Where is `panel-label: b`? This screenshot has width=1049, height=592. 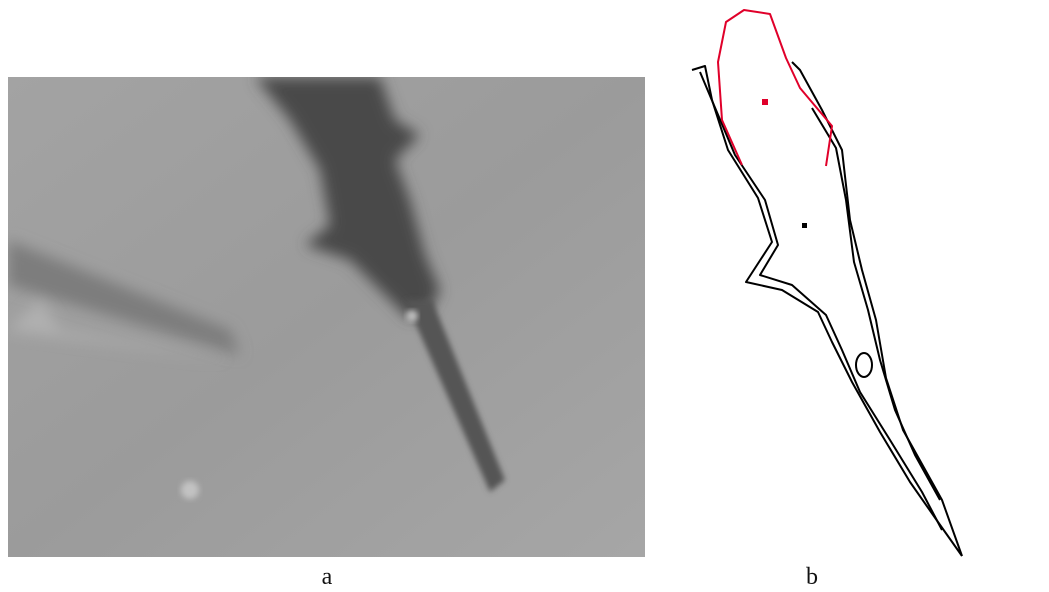 panel-label: b is located at coordinates (812, 577).